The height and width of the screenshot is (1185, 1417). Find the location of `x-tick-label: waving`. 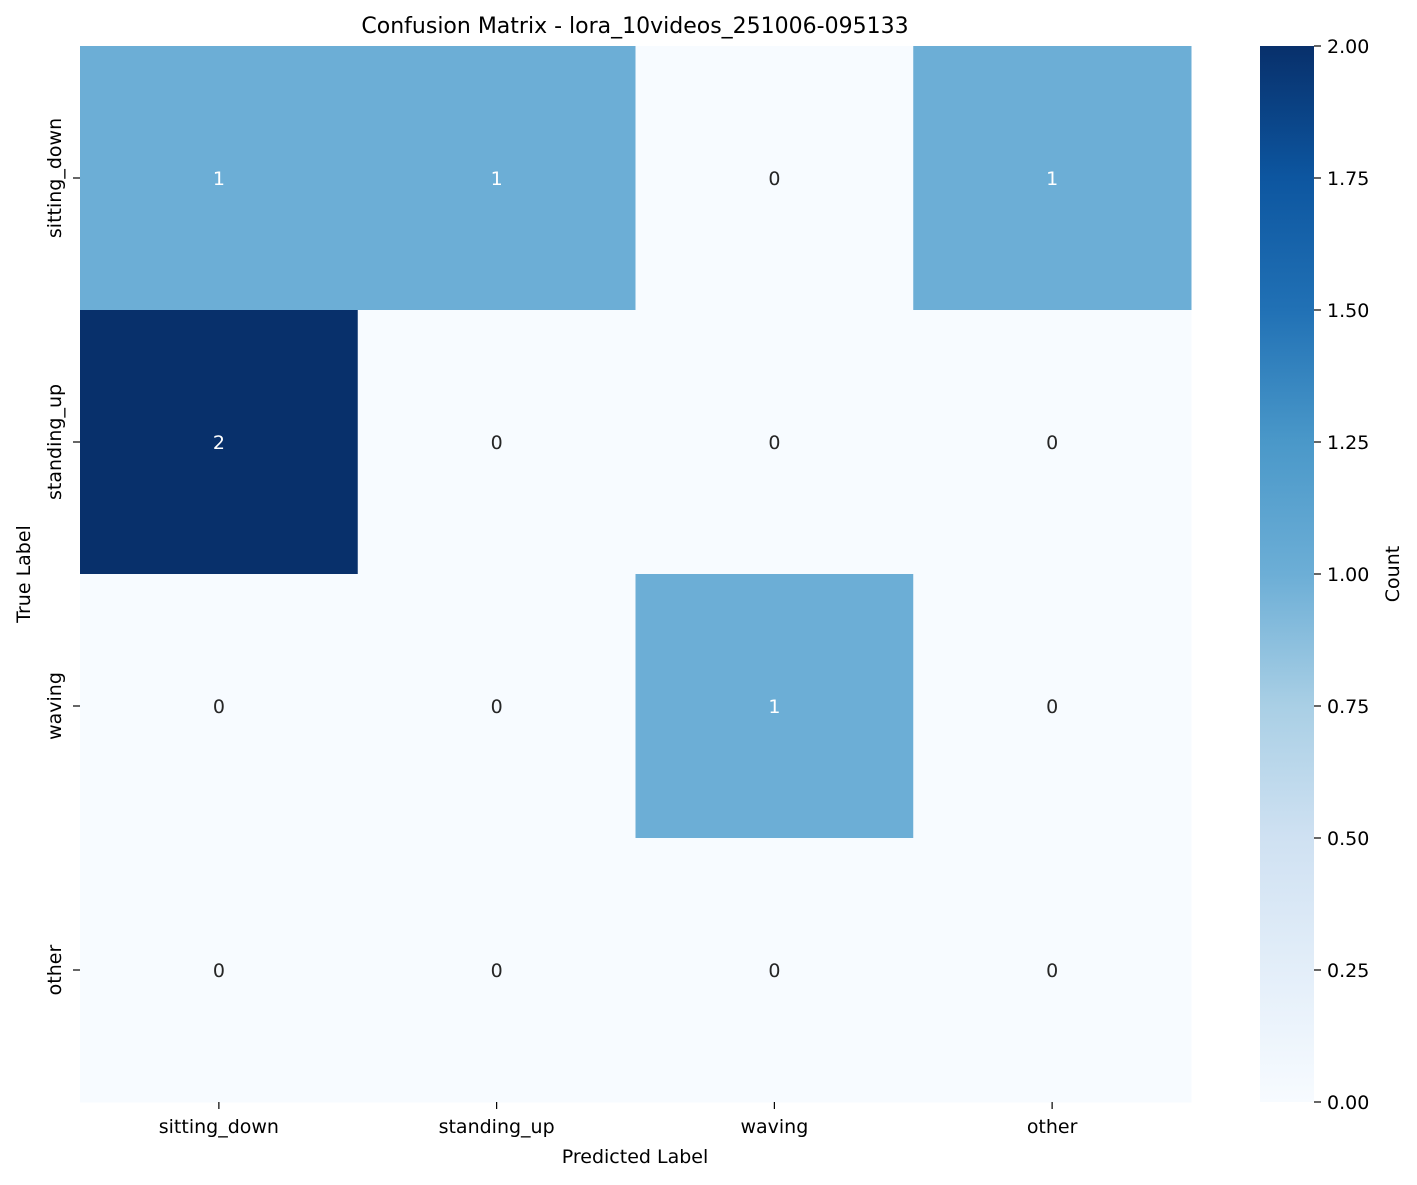

x-tick-label: waving is located at coordinates (774, 1127).